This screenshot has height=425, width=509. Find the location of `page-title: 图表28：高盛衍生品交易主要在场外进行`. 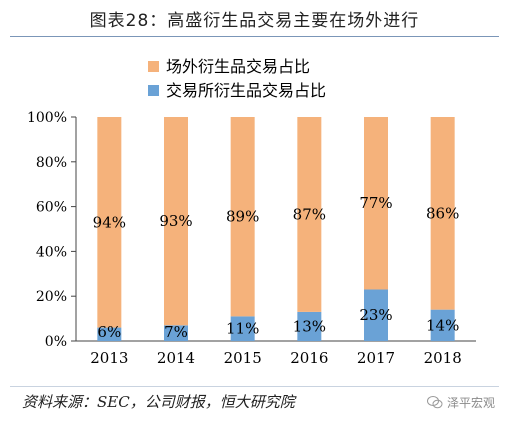

page-title: 图表28：高盛衍生品交易主要在场外进行 is located at coordinates (254, 21).